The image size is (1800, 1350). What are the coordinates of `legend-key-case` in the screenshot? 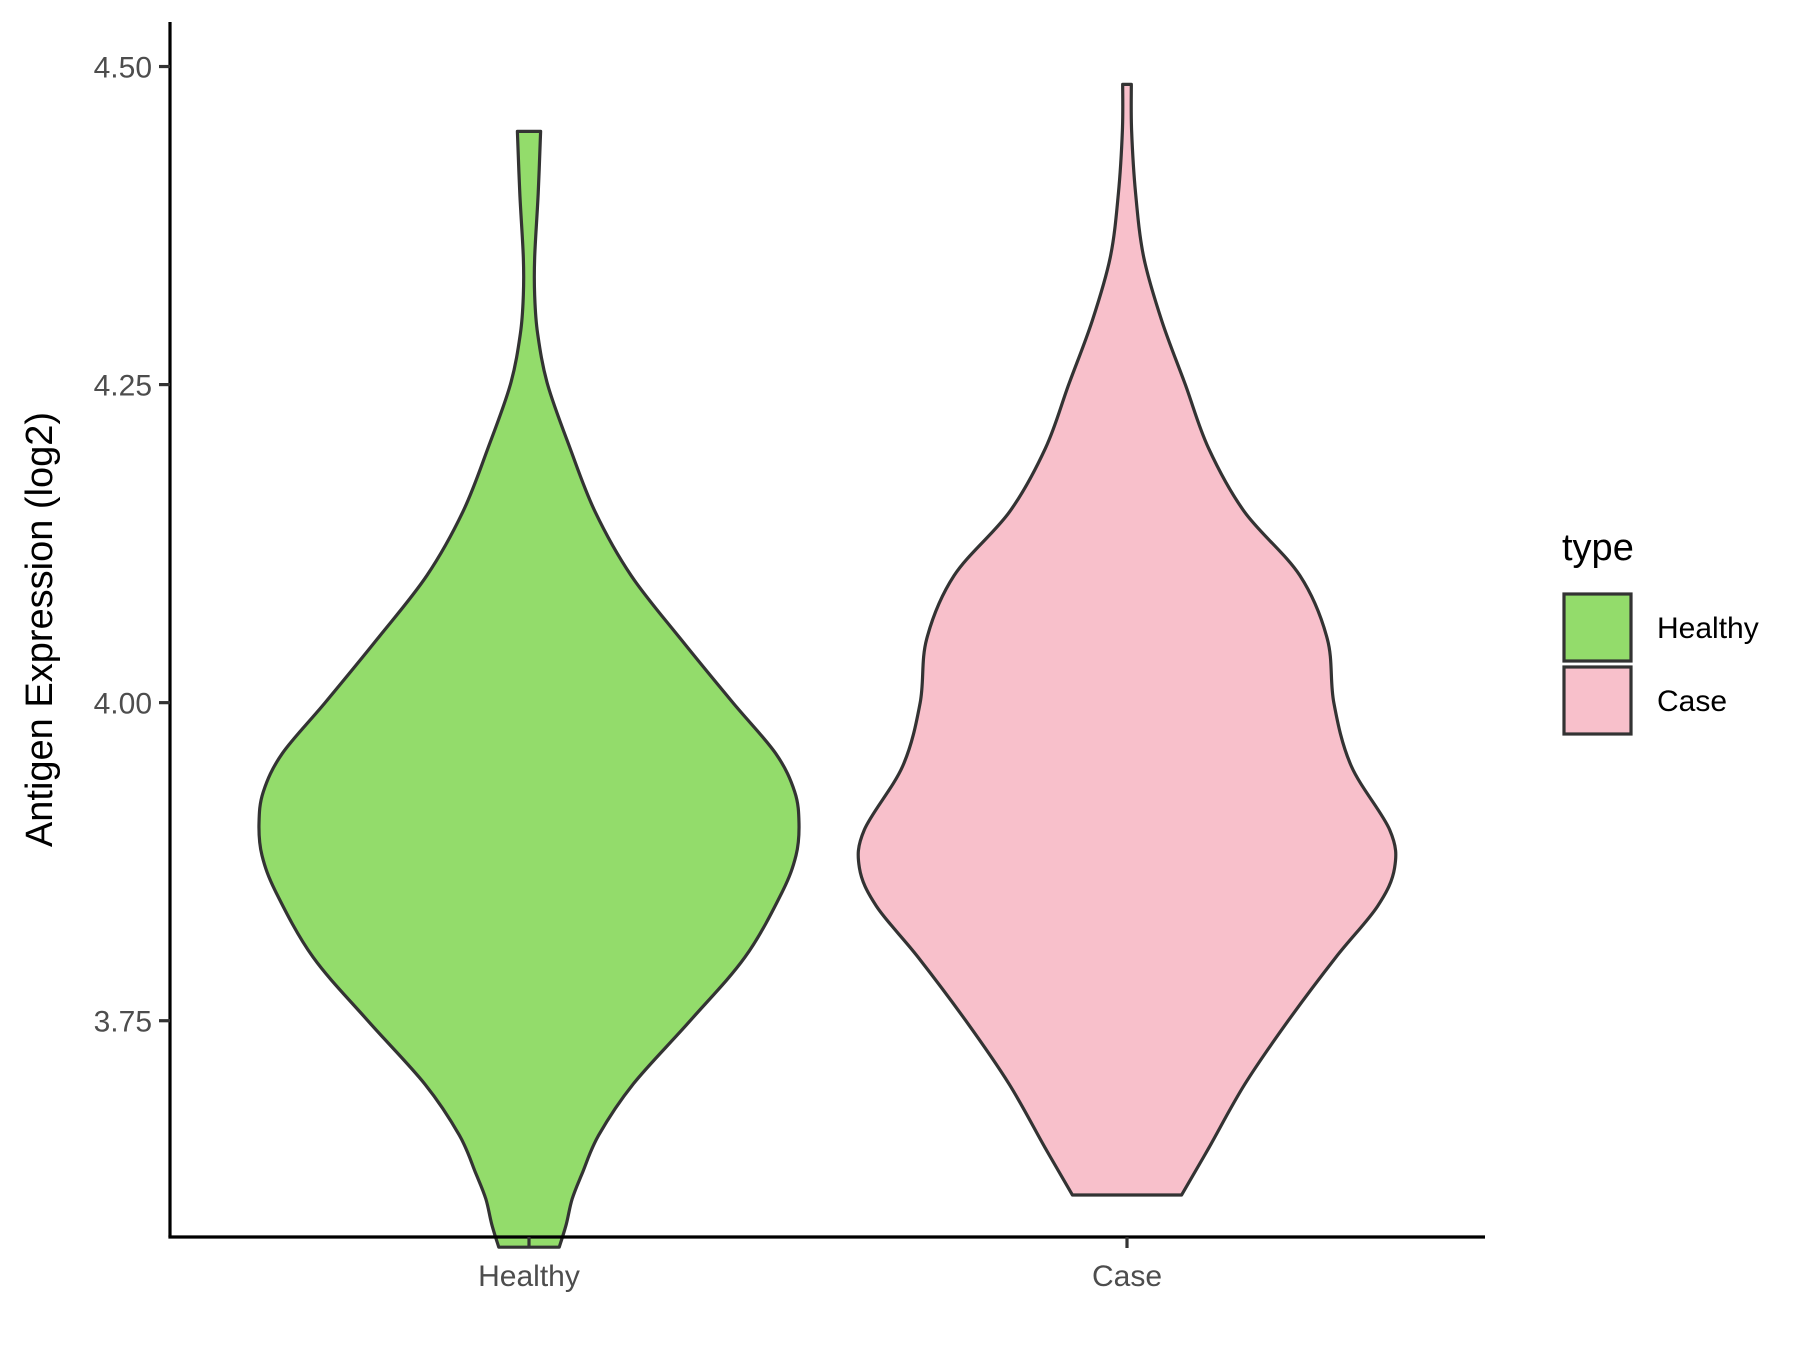 It's located at (1597, 700).